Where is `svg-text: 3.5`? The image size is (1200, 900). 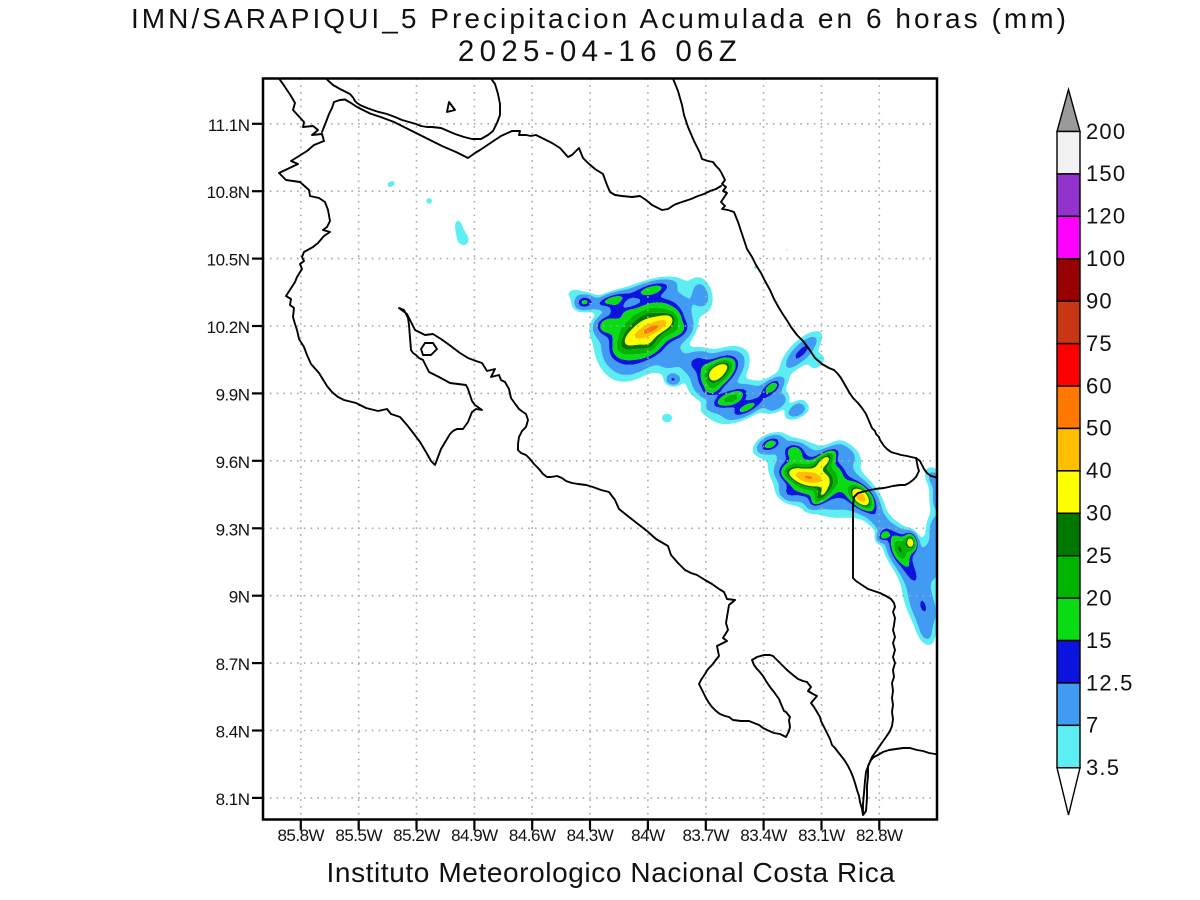 svg-text: 3.5 is located at coordinates (1103, 767).